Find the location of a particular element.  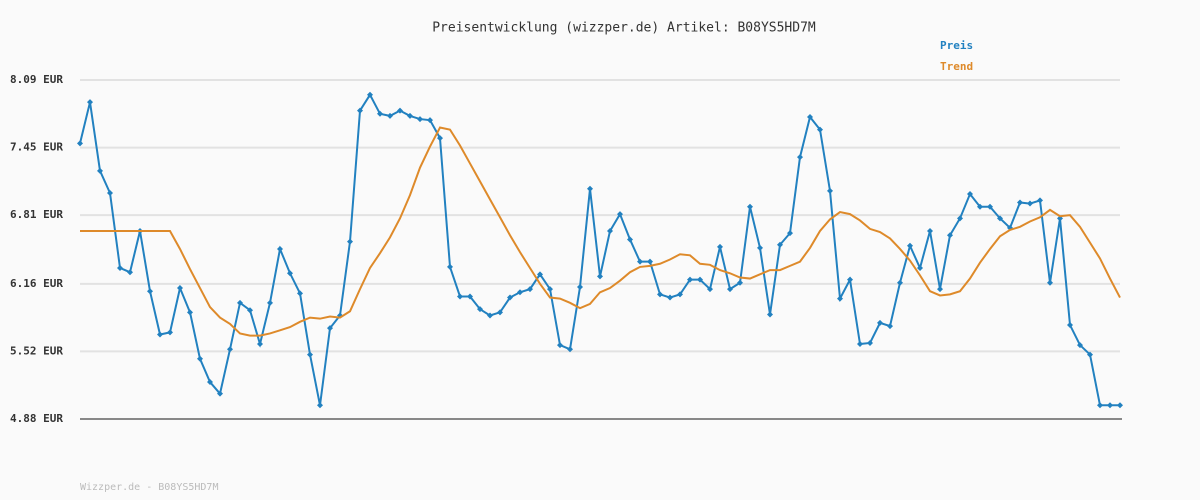

legend-entry: Preis is located at coordinates (956, 45).